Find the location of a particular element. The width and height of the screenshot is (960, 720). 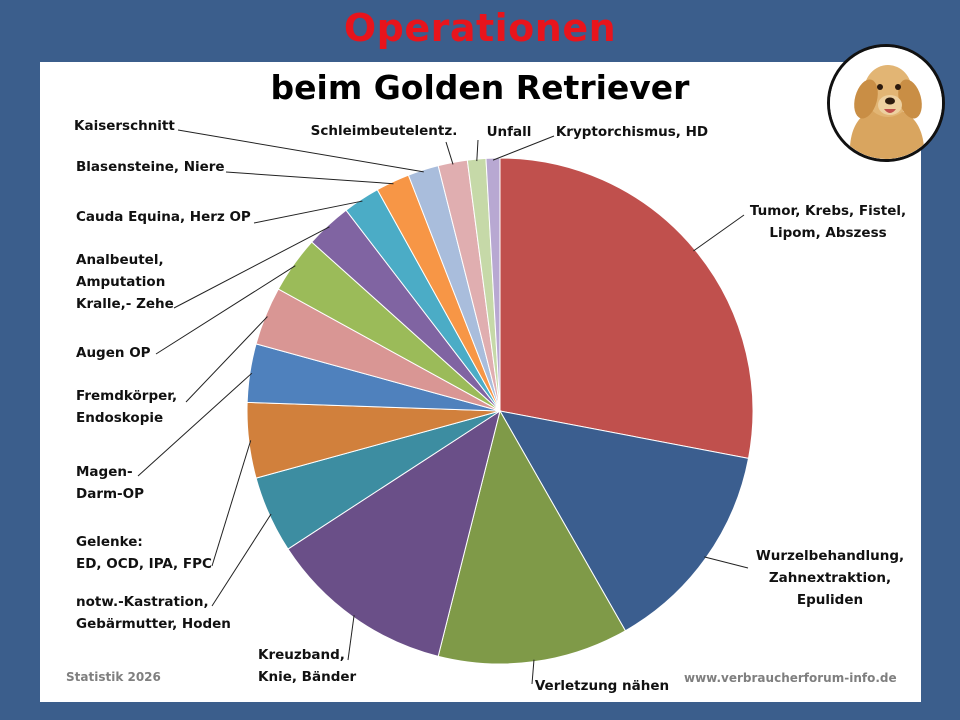

slice-label-2: Wurzelbehandlung, Zahnextraktion, Epuliden is located at coordinates (830, 578).